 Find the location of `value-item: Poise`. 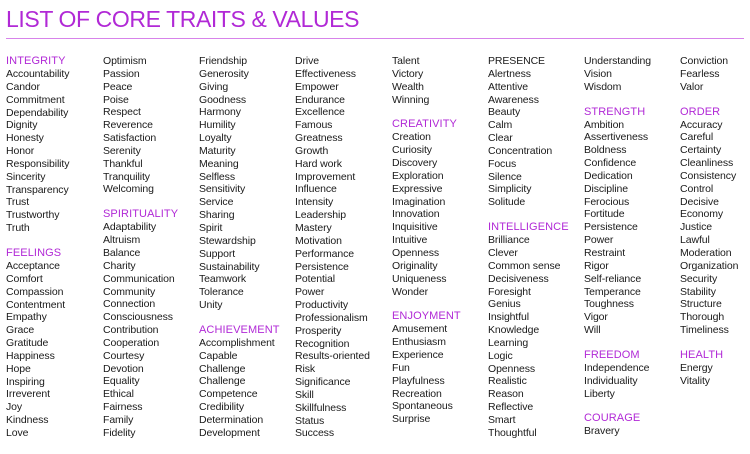

value-item: Poise is located at coordinates (116, 99).